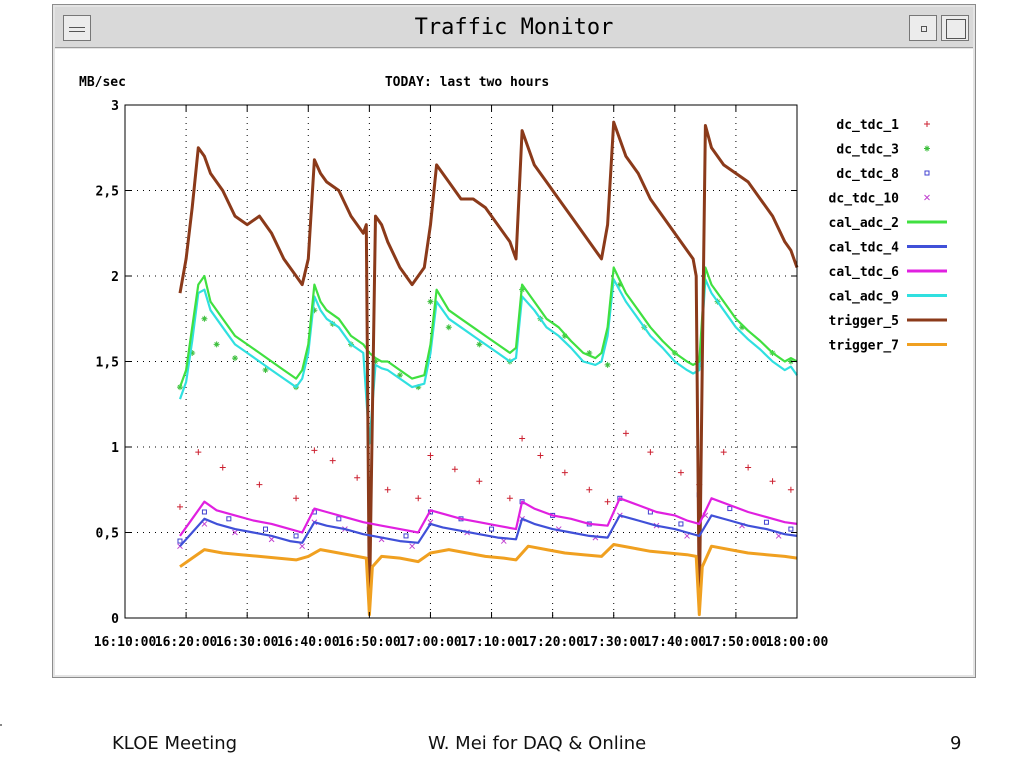  What do you see at coordinates (369, 642) in the screenshot?
I see `x-tick-label: 16:50:00` at bounding box center [369, 642].